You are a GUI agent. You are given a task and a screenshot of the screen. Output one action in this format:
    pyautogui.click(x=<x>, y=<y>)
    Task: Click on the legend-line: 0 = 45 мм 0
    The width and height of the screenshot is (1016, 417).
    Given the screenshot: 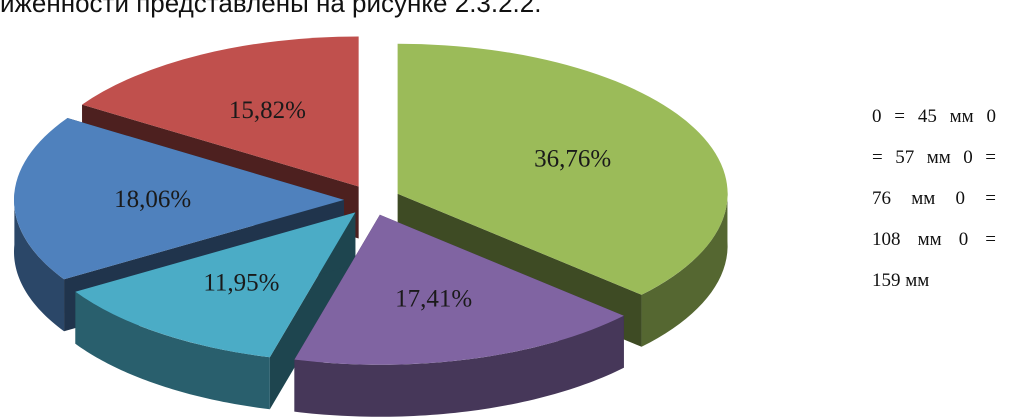 What is the action you would take?
    pyautogui.click(x=934, y=116)
    